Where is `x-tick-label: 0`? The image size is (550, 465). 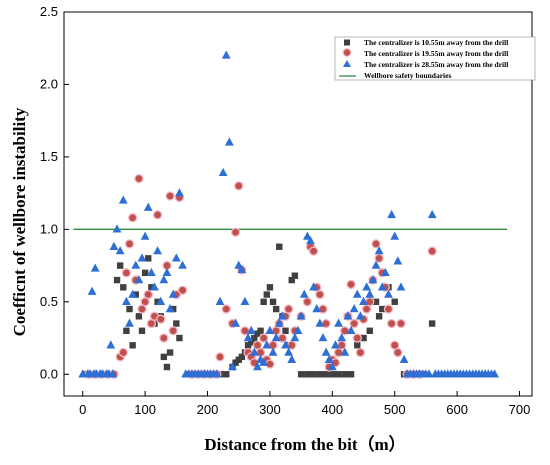
x-tick-label: 0 is located at coordinates (82, 409).